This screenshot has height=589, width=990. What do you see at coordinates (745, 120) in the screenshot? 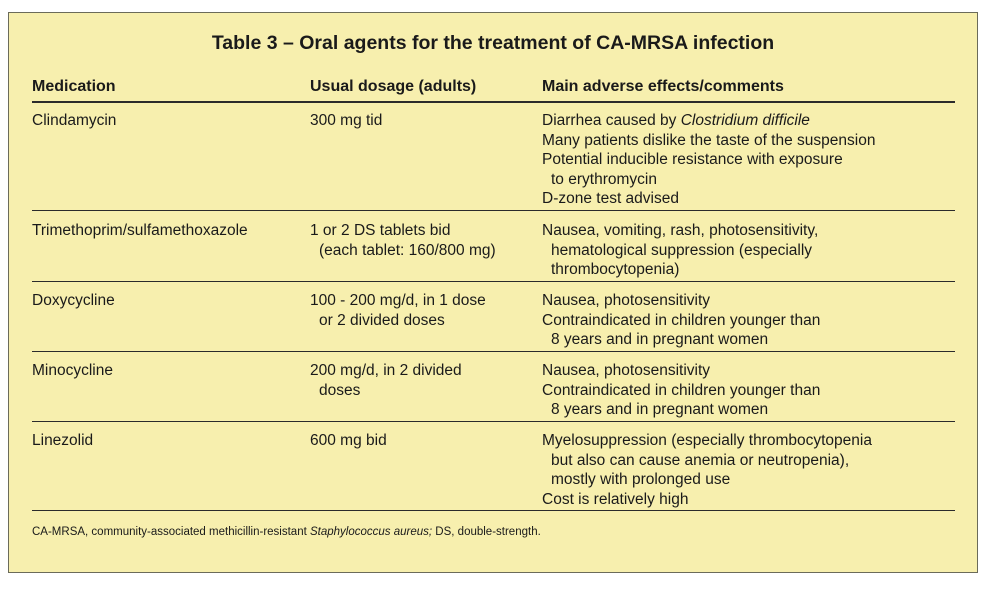
I see `organism-name: Clostridium difficile` at bounding box center [745, 120].